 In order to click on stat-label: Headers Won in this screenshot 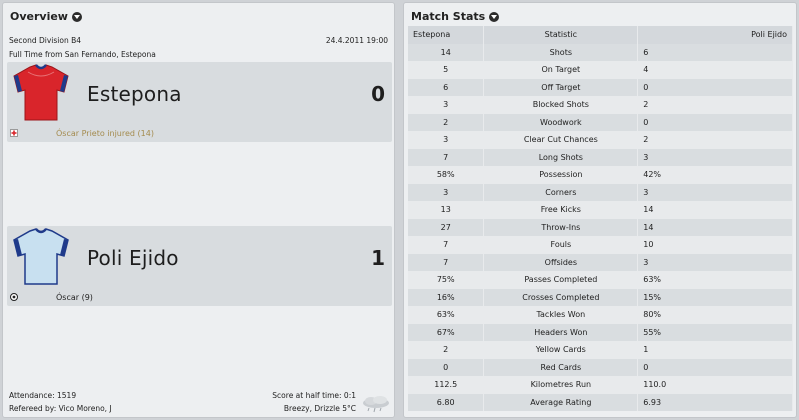, I will do `click(561, 332)`.